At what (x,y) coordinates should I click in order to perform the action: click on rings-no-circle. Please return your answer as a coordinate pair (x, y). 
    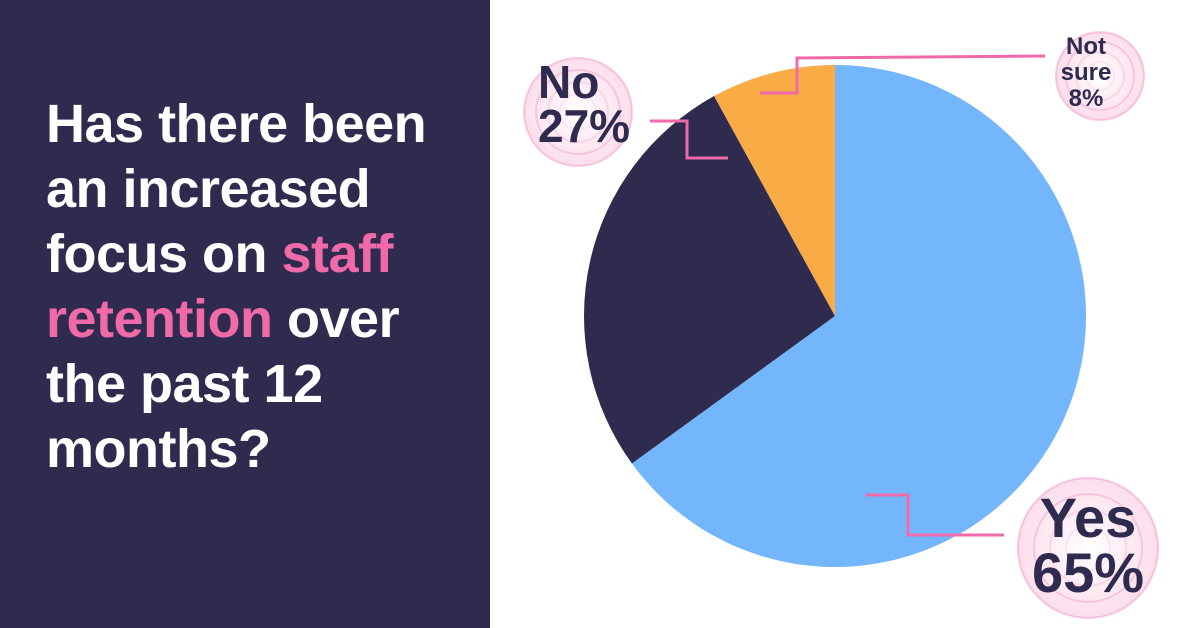
    Looking at the image, I should click on (578, 112).